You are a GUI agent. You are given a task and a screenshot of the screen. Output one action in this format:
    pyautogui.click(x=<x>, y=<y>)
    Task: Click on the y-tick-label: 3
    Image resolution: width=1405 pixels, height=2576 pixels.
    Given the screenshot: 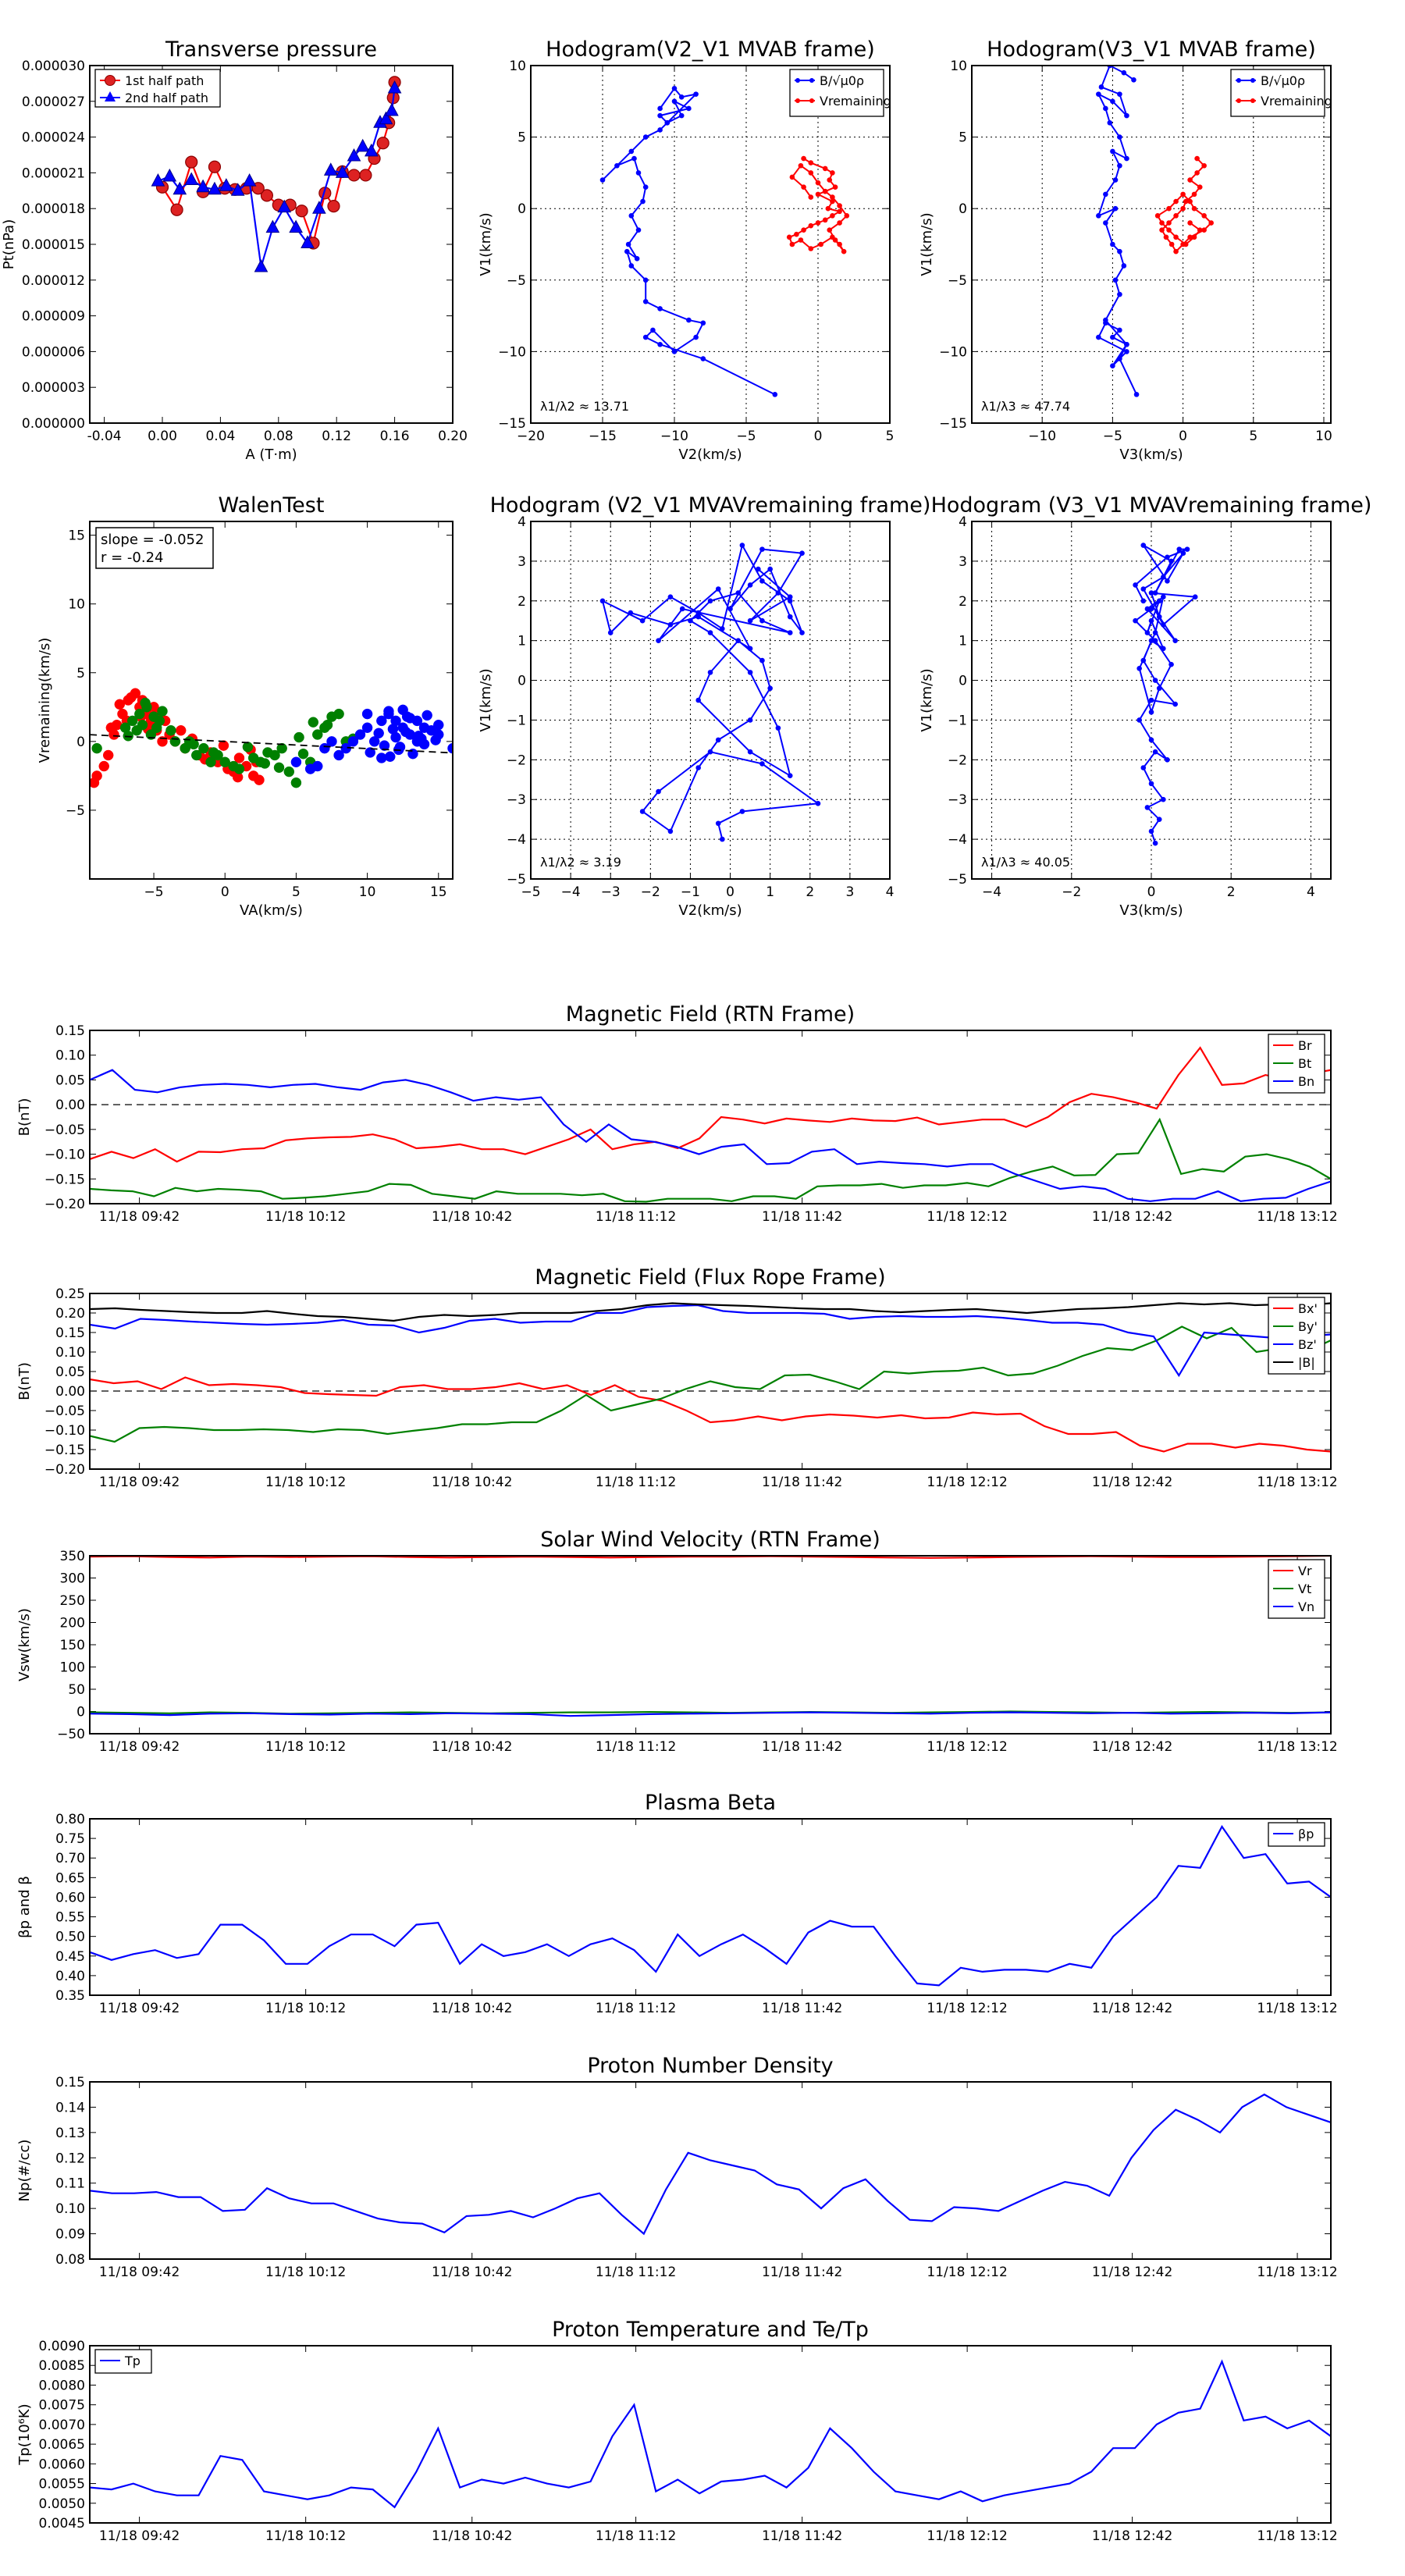 What is the action you would take?
    pyautogui.click(x=522, y=562)
    